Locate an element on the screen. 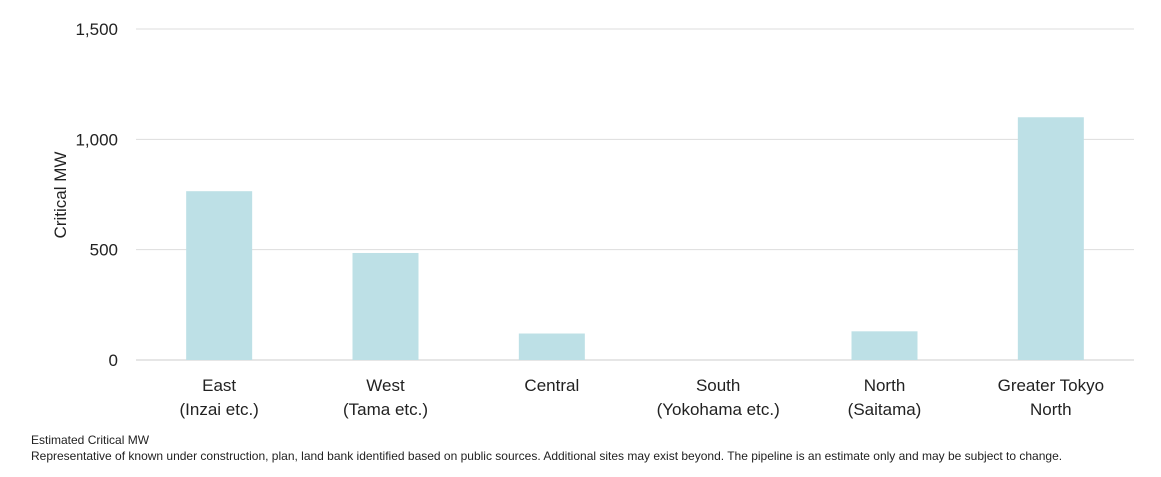  y-axis-label: Critical MW is located at coordinates (60, 195).